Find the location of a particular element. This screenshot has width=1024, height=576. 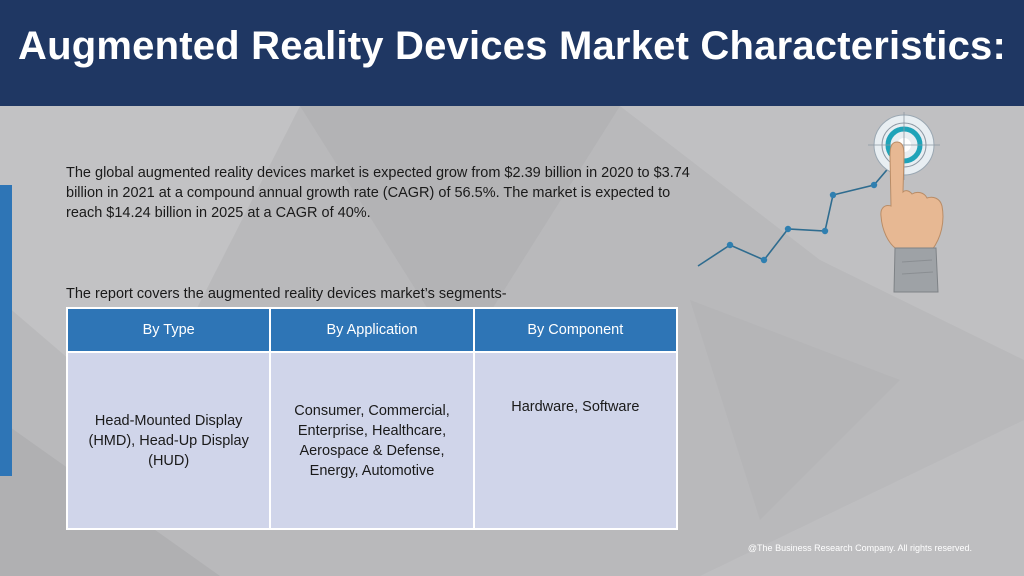

table-header-row: By Type By Application By Component is located at coordinates (372, 330).